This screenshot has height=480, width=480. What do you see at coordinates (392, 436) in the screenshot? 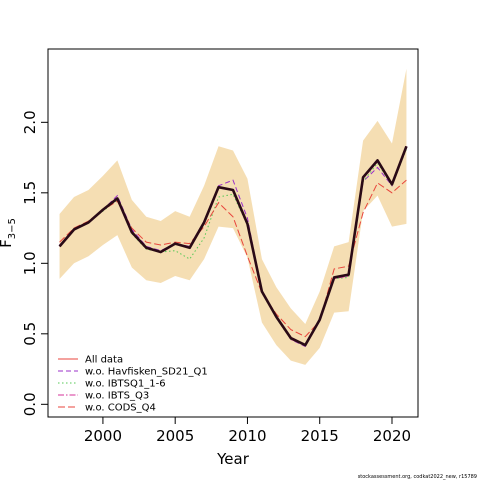
I see `x-tick-label: 2020` at bounding box center [392, 436].